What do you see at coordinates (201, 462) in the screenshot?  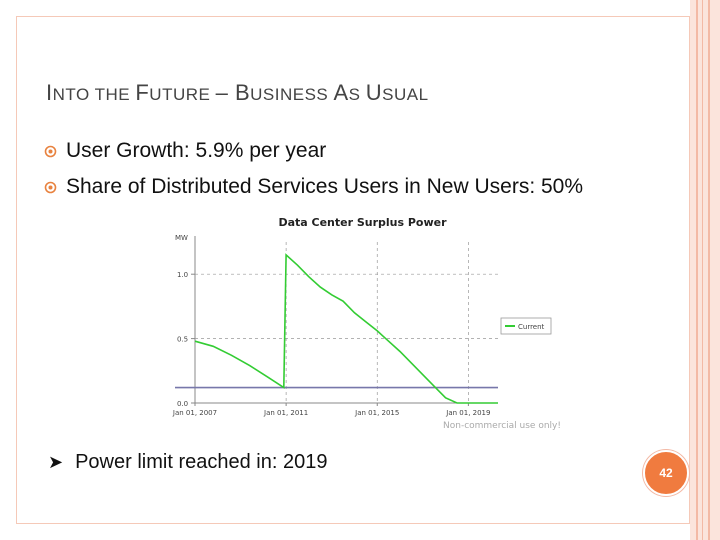 I see `bottom-bullet-text: Power limit reached in: 2019` at bounding box center [201, 462].